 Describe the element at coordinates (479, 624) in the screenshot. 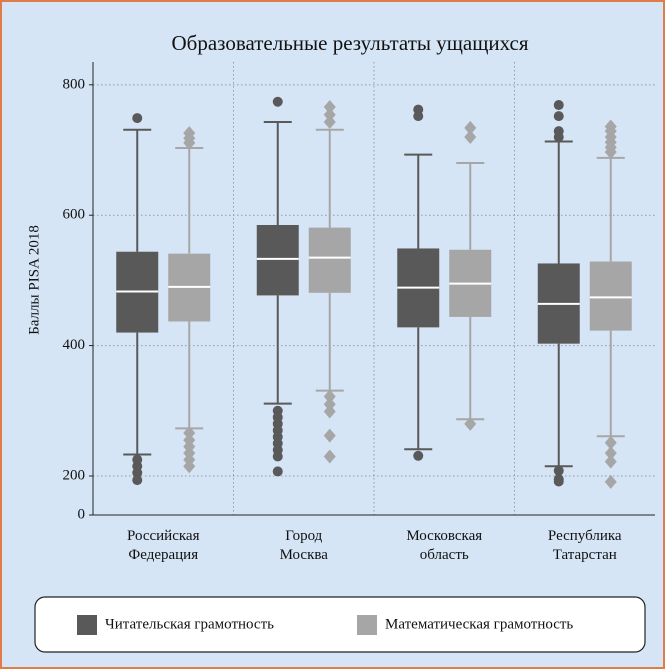

I see `legend-label: Математическая грамотность` at that location.